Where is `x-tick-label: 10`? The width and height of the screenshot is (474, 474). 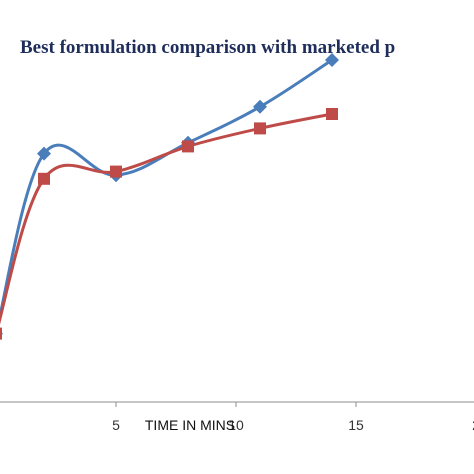
x-tick-label: 10 is located at coordinates (236, 425).